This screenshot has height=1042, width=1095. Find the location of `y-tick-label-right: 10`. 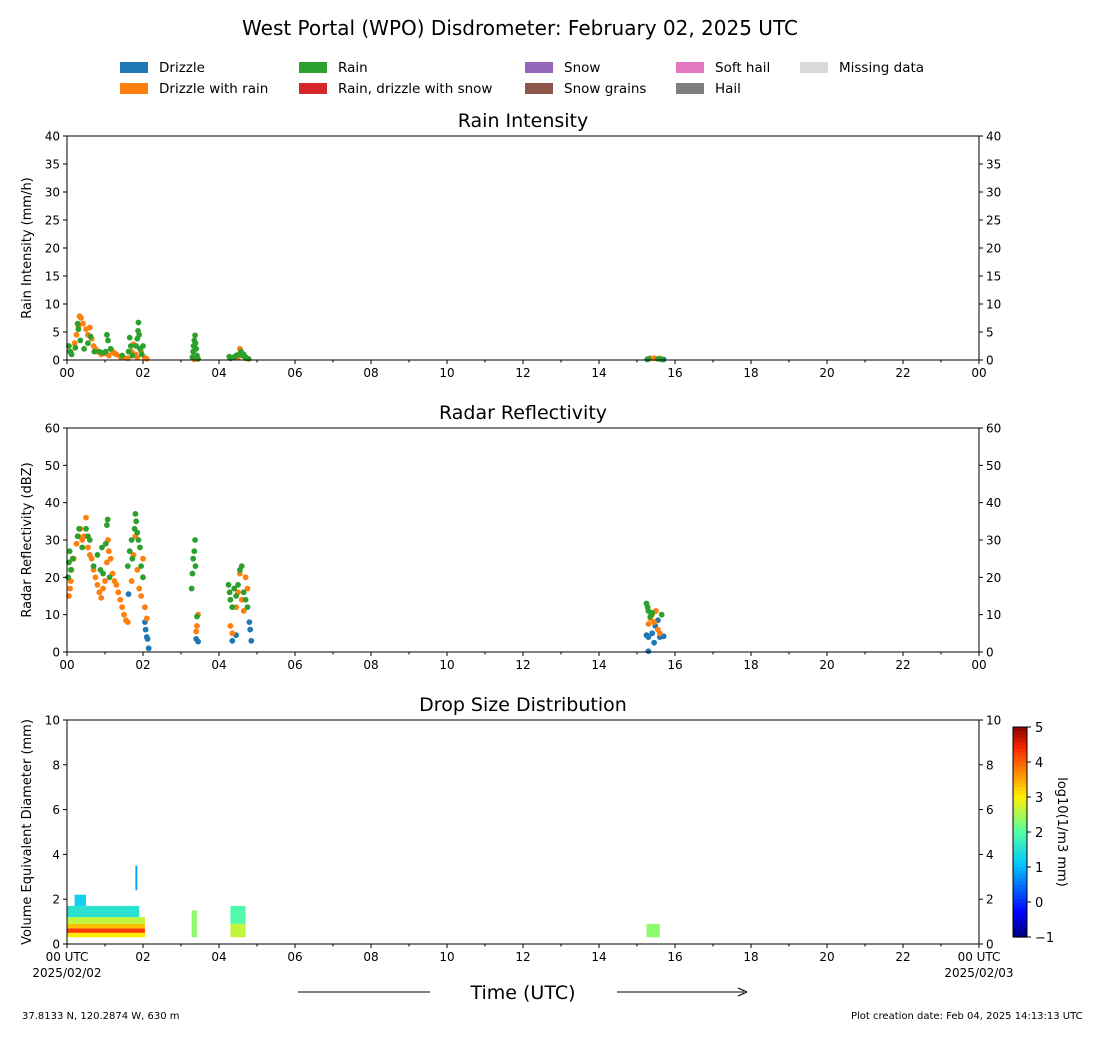

y-tick-label-right: 10 is located at coordinates (993, 305).